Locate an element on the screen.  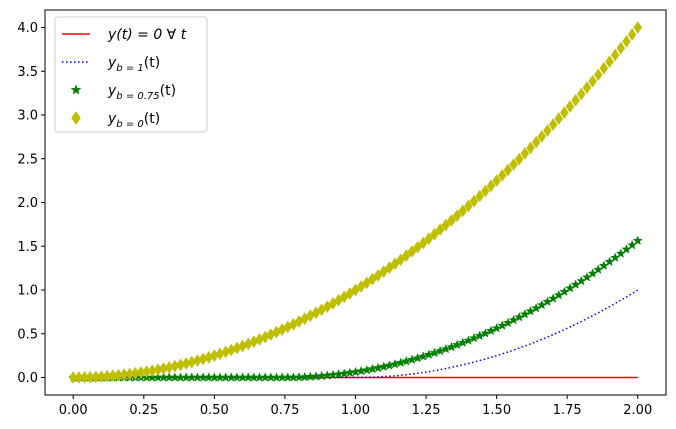
legend-label: yb = 0(t) is located at coordinates (133, 120).